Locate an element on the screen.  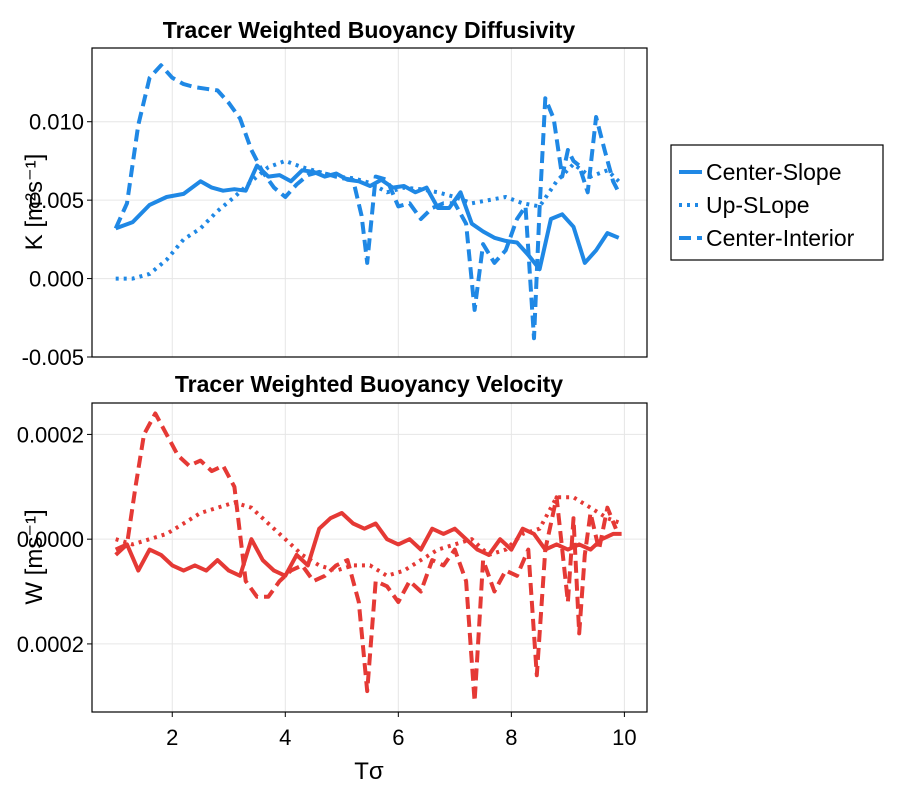
legend-label: Up-SLope is located at coordinates (758, 205).